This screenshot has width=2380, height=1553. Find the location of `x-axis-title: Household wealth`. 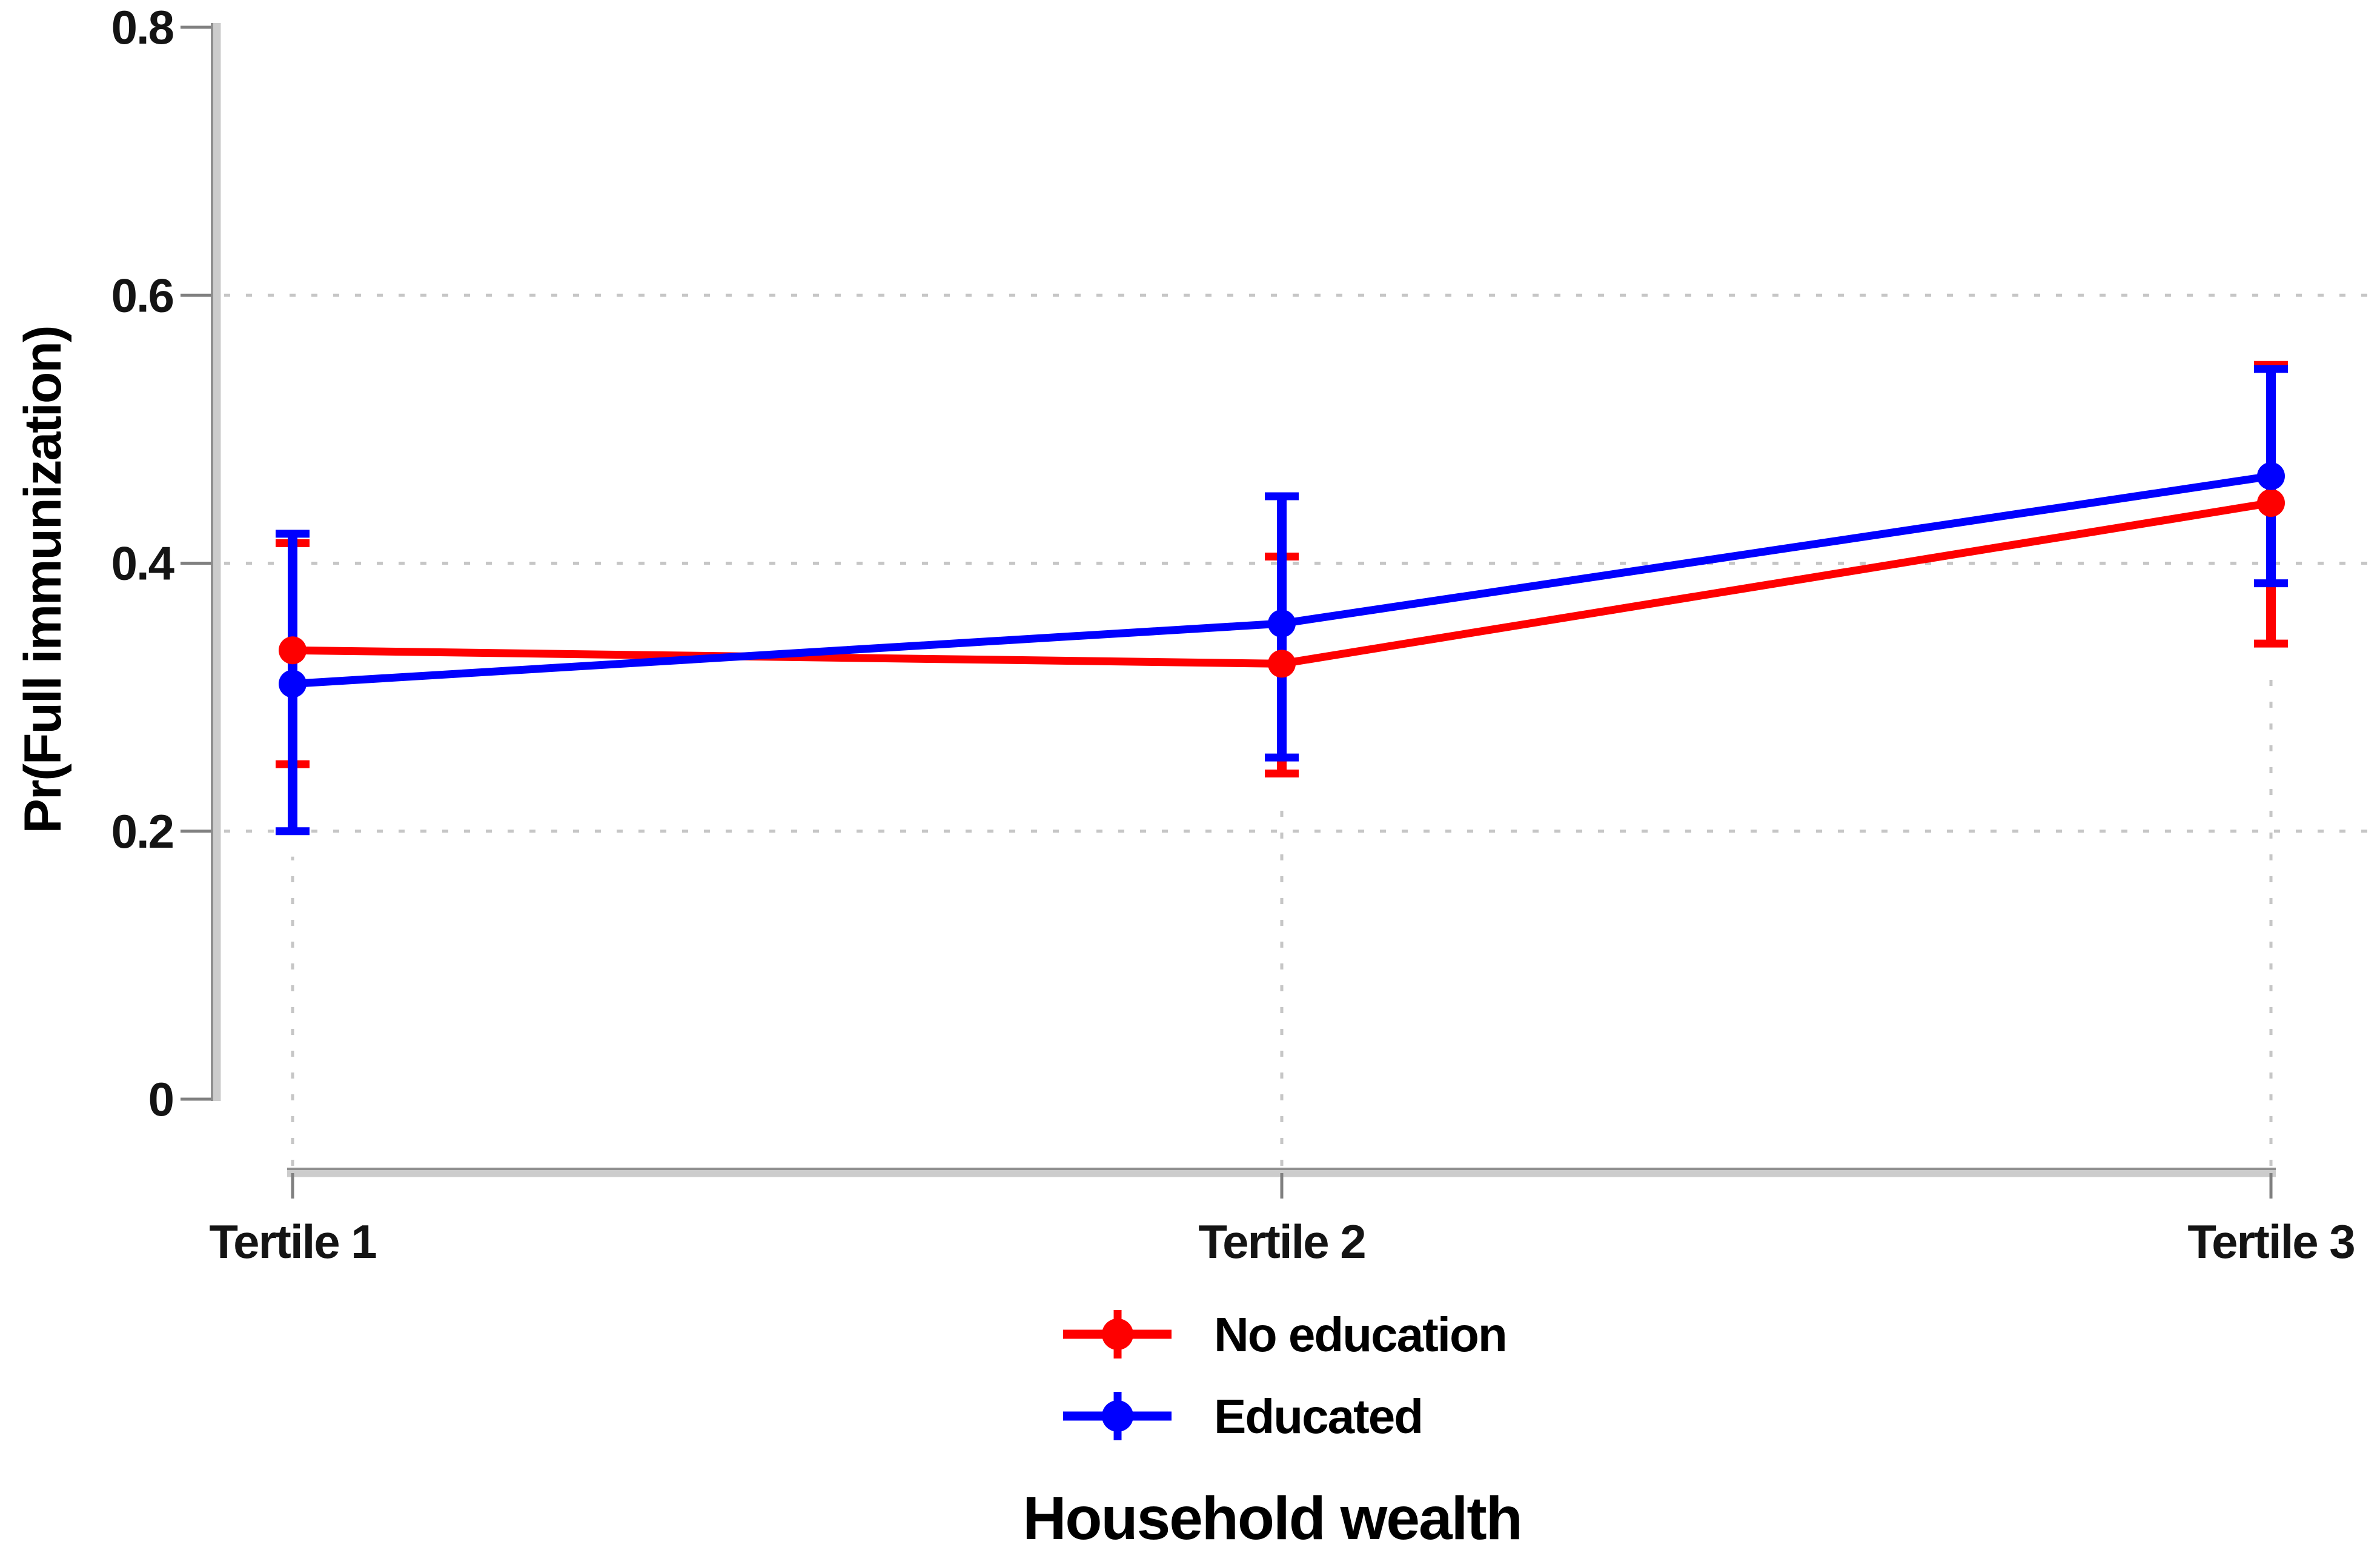

x-axis-title: Household wealth is located at coordinates (1272, 1518).